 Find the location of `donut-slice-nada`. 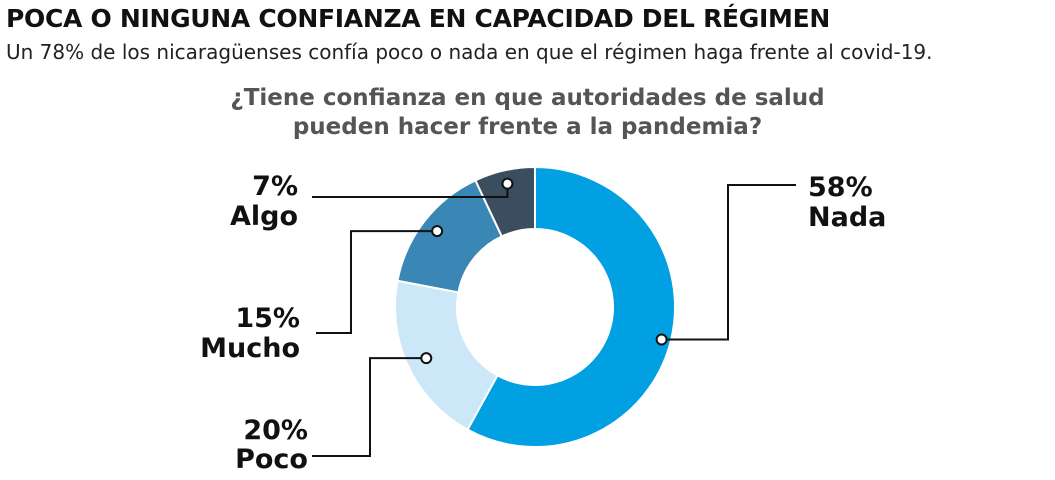

donut-slice-nada is located at coordinates (571, 306).